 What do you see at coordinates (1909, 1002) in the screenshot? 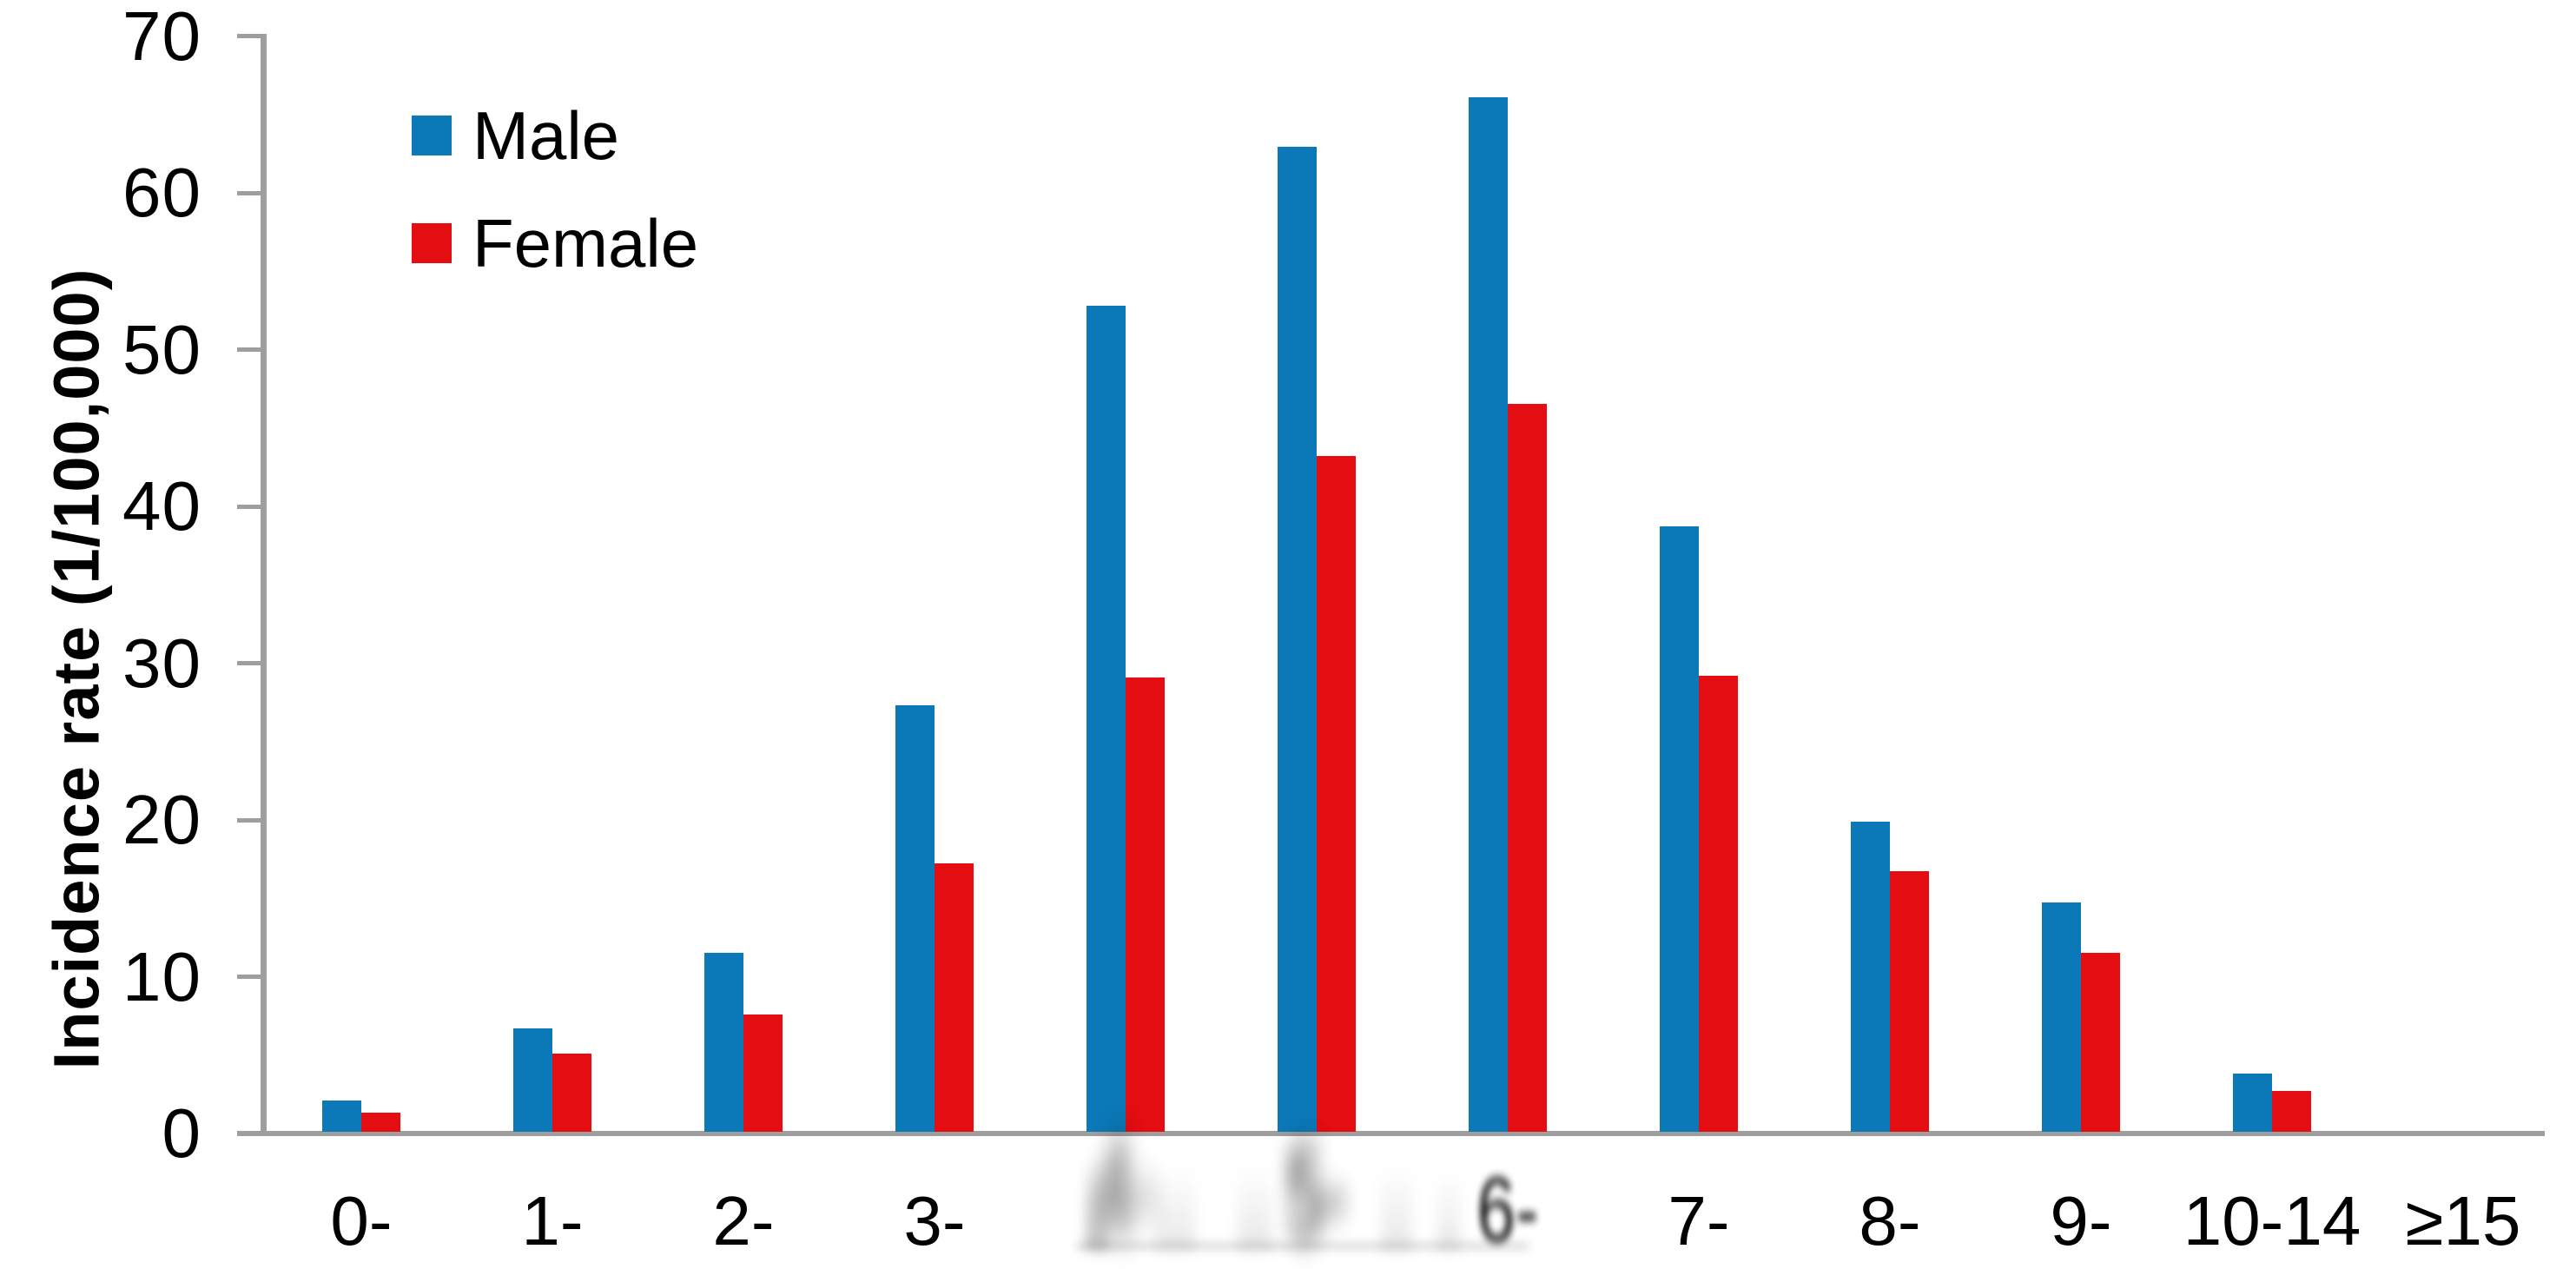
I see `female-bar-8-` at bounding box center [1909, 1002].